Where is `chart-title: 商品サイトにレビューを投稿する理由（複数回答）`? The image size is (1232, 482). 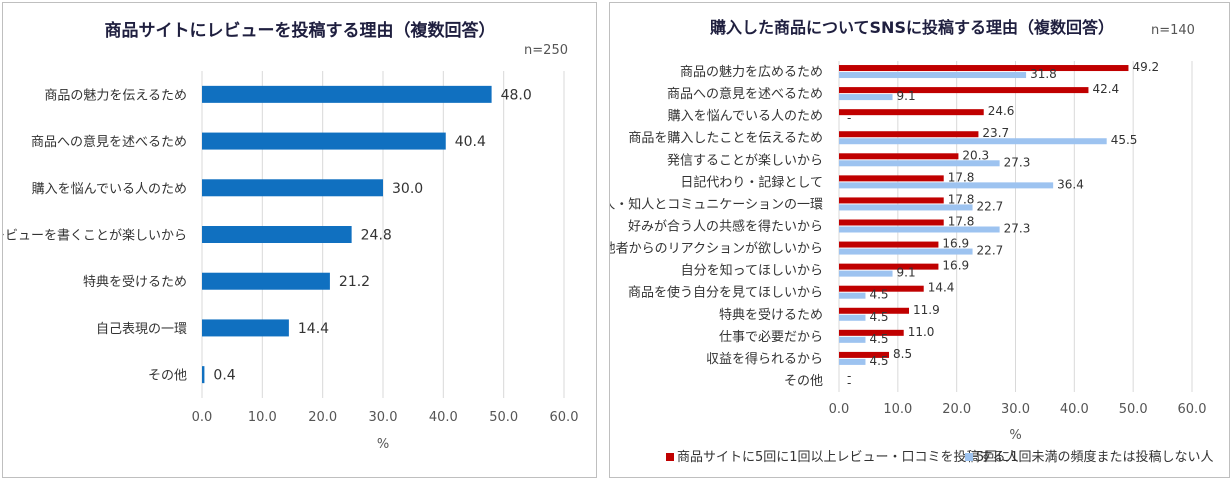 chart-title: 商品サイトにレビューを投稿する理由（複数回答） is located at coordinates (300, 30).